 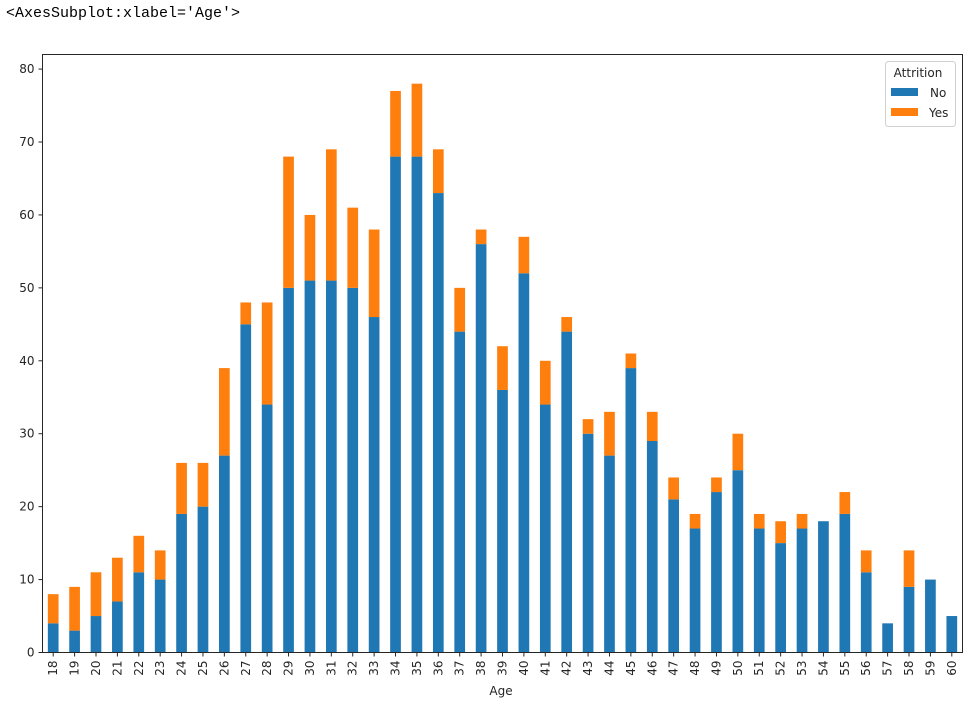 What do you see at coordinates (246, 668) in the screenshot?
I see `x-tick-label: 27` at bounding box center [246, 668].